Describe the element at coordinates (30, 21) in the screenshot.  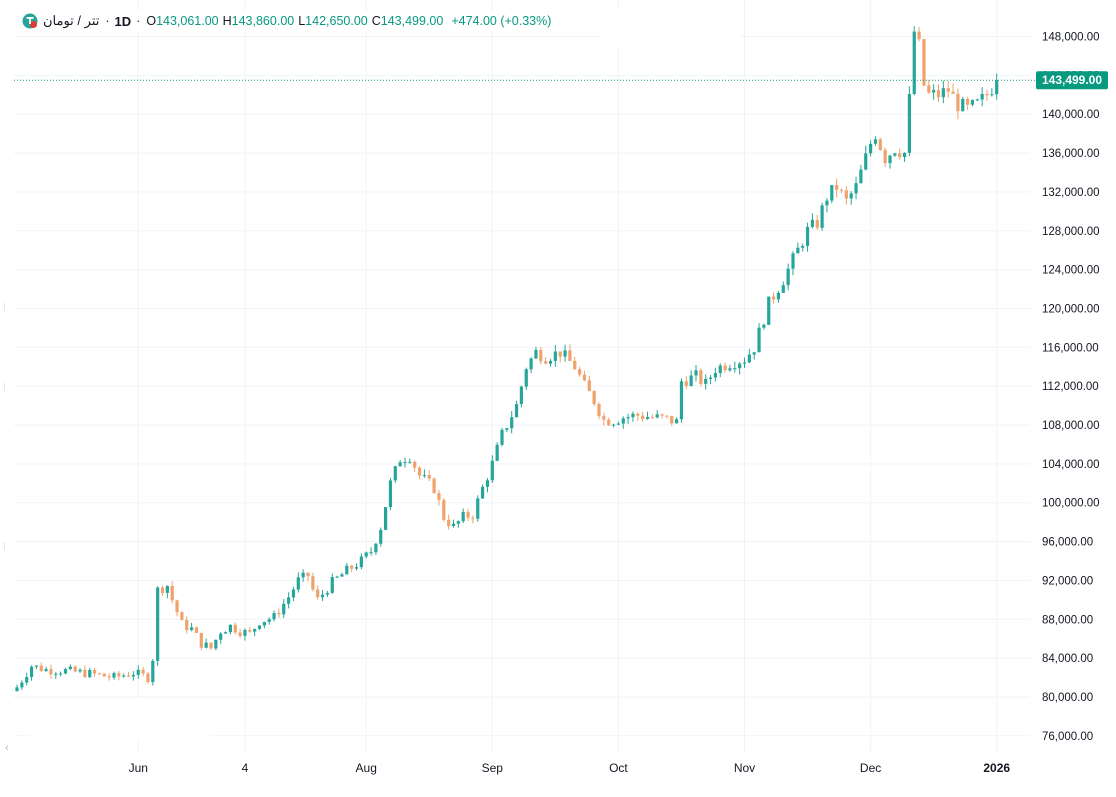
I see `tether-logo-icon` at that location.